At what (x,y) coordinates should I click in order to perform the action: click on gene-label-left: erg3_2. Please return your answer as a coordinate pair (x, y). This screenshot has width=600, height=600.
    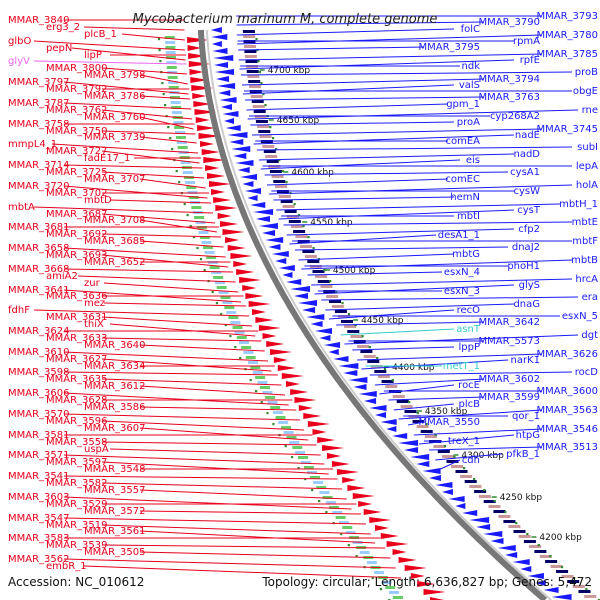
    Looking at the image, I should click on (63, 27).